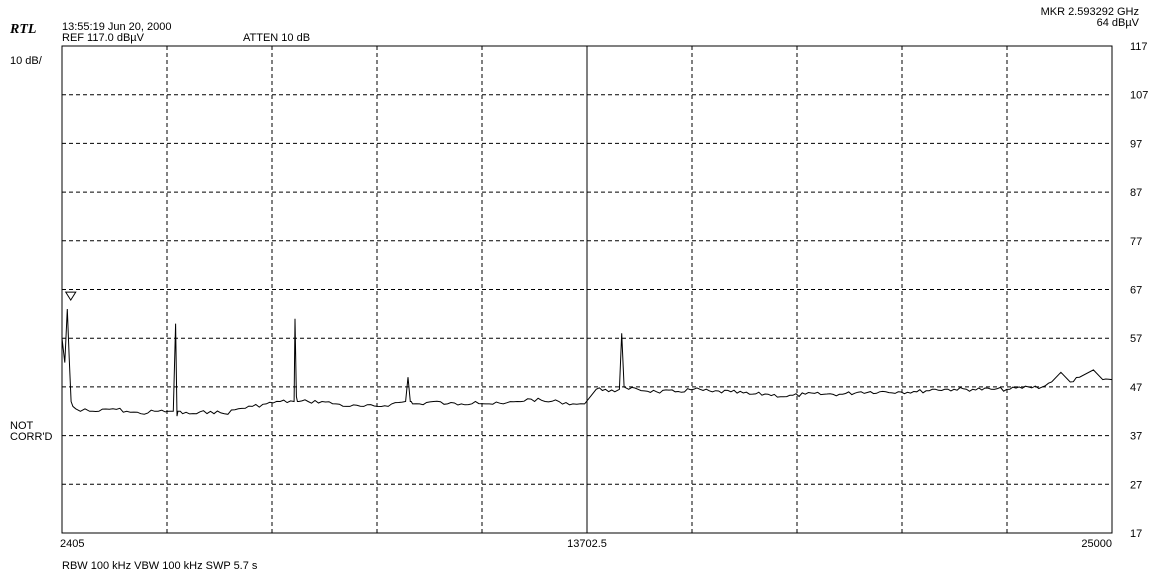 This screenshot has height=582, width=1159. What do you see at coordinates (103, 38) in the screenshot?
I see `reference-level: REF 117.0 dBµV` at bounding box center [103, 38].